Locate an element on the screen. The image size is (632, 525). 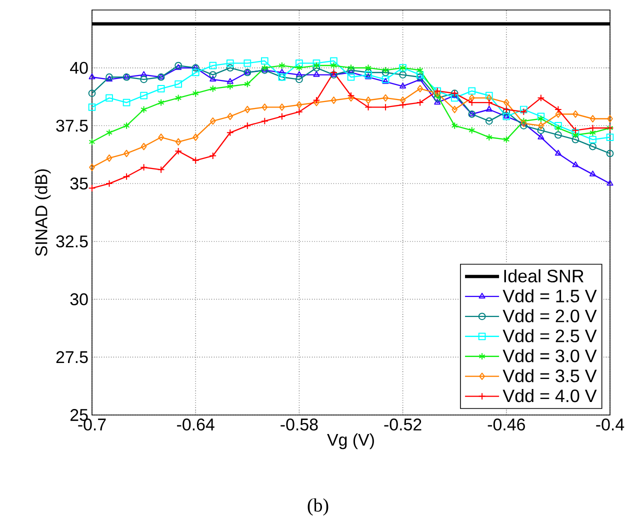
text: (b) is located at coordinates (318, 507).